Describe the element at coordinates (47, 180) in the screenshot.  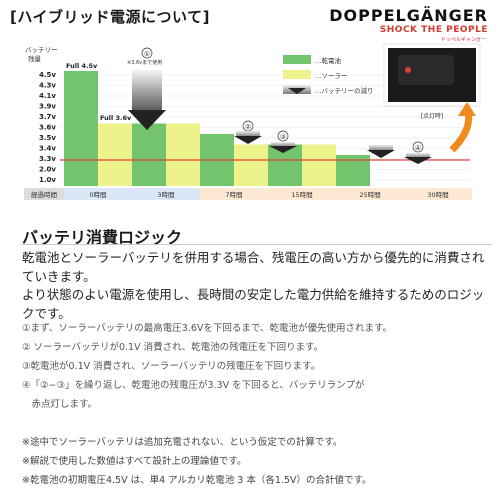
I see `y-tick-label: 1.0v` at that location.